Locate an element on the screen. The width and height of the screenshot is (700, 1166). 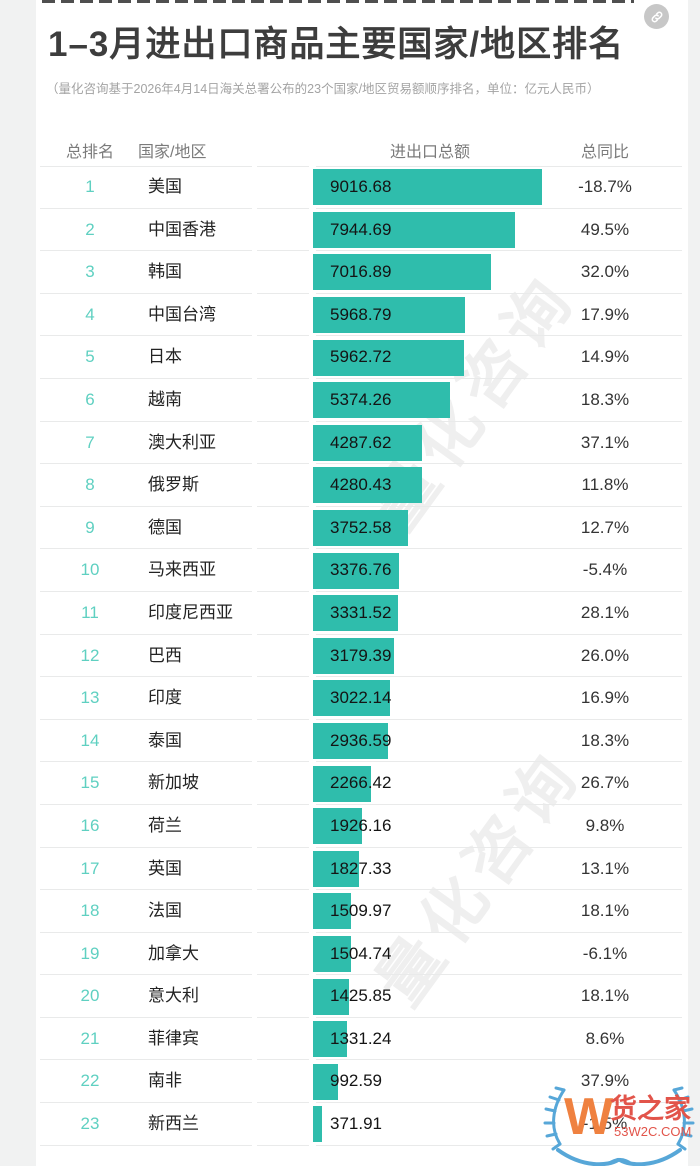
yoy-cell: 8.6% is located at coordinates (605, 1038).